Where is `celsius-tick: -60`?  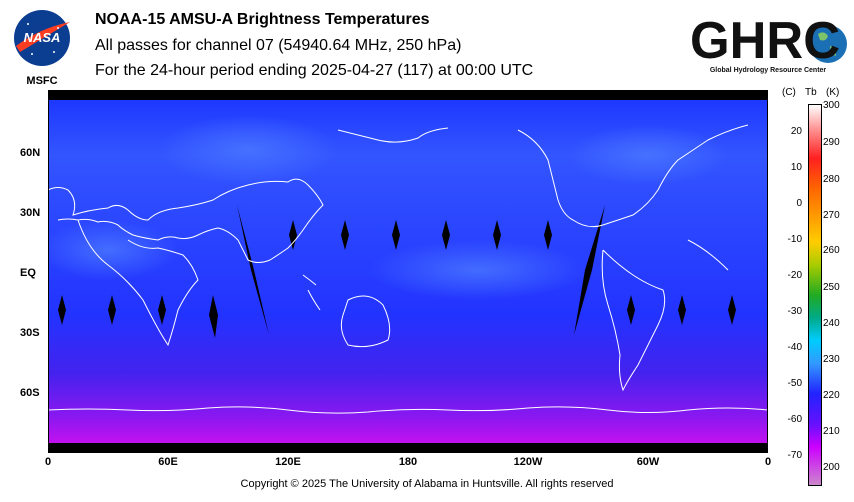
celsius-tick: -60 is located at coordinates (794, 419).